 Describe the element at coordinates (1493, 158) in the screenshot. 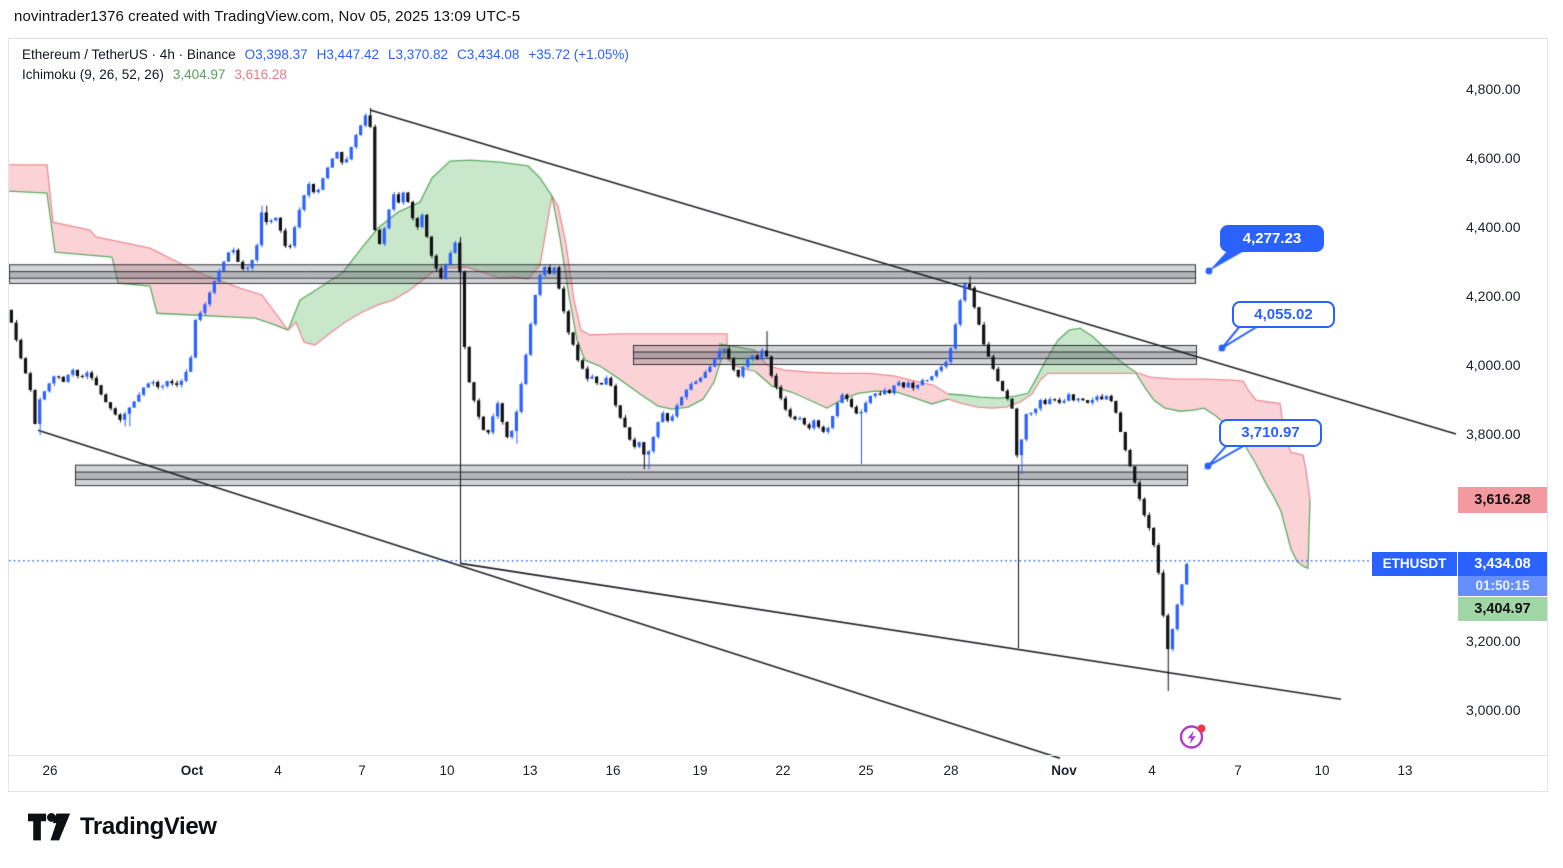

I see `y-axis-tick: 4,600.00` at that location.